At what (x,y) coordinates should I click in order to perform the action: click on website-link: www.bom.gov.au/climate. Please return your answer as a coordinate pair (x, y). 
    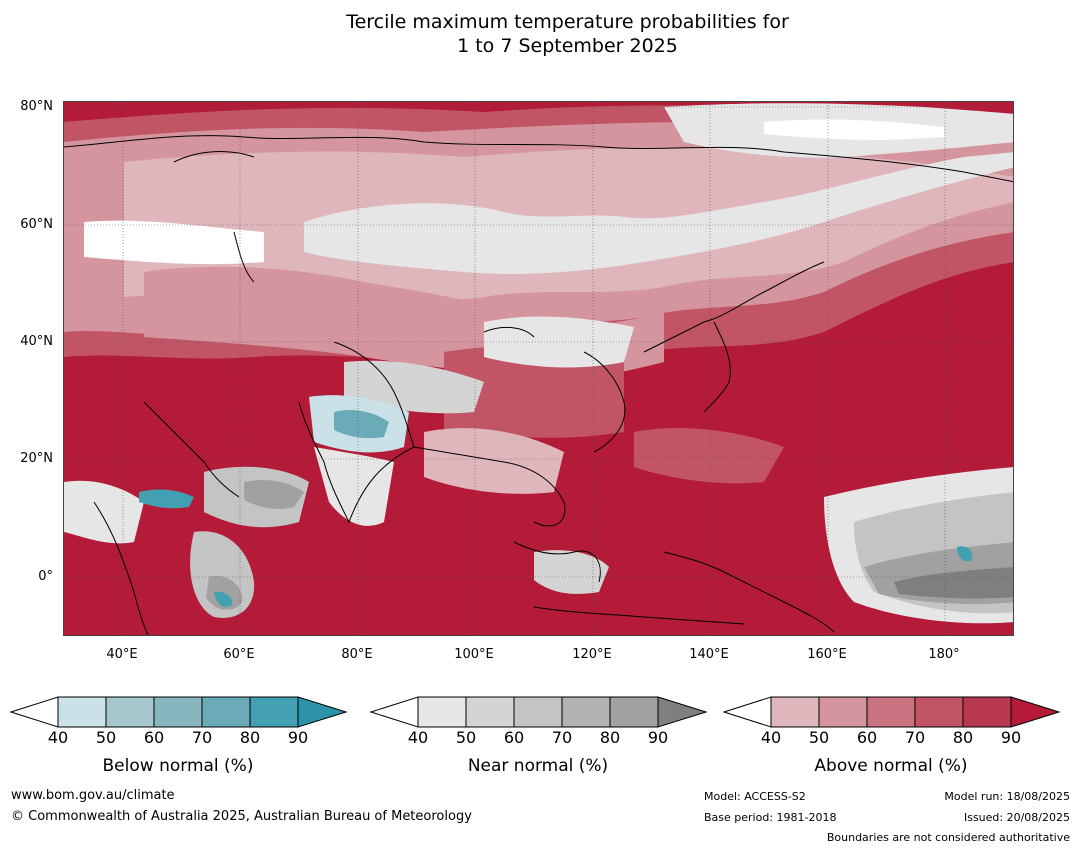
    Looking at the image, I should click on (93, 795).